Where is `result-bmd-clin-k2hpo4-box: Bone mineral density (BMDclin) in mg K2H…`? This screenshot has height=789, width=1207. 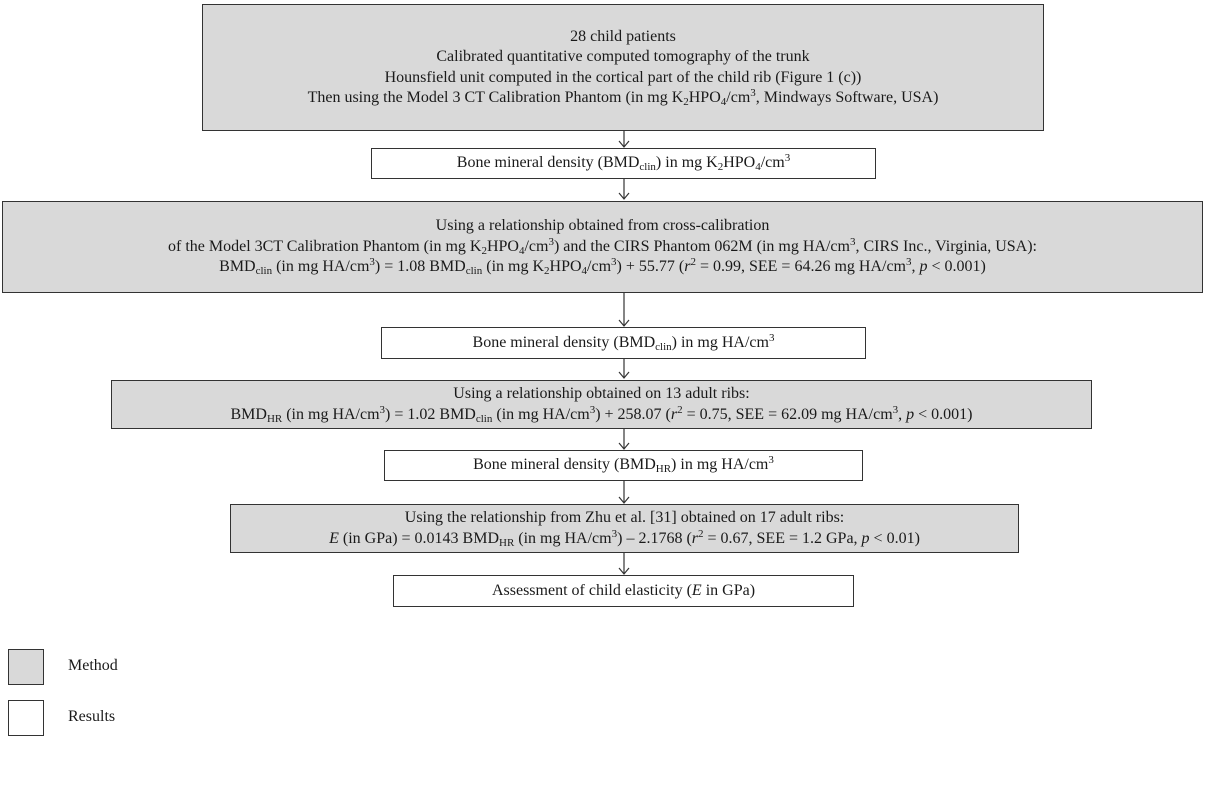 result-bmd-clin-k2hpo4-box: Bone mineral density (BMDclin) in mg K2H… is located at coordinates (623, 163).